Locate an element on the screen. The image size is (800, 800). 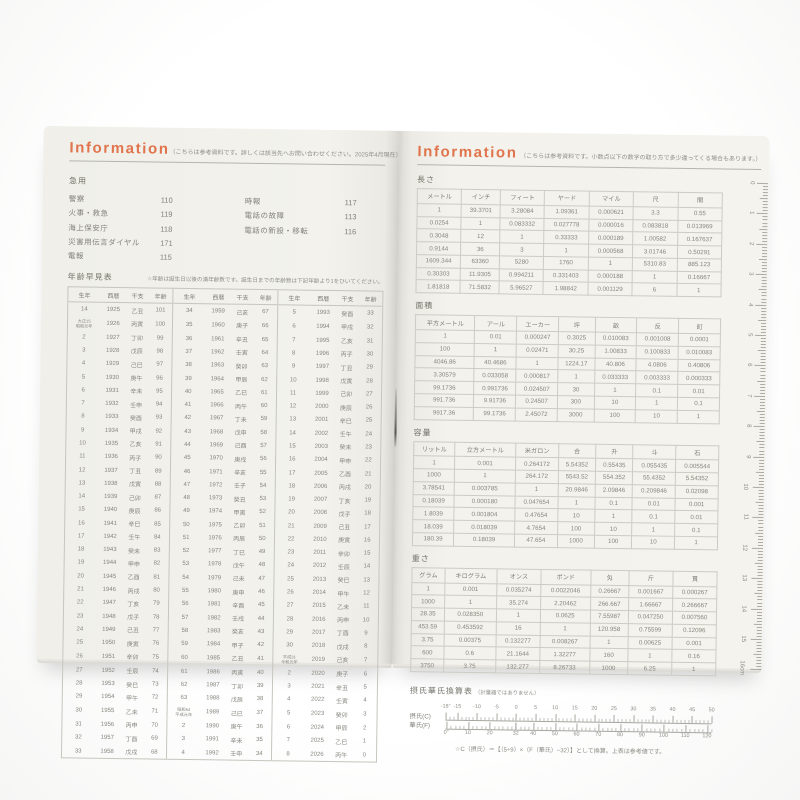
table-cell: 63 is located at coordinates (184, 698).